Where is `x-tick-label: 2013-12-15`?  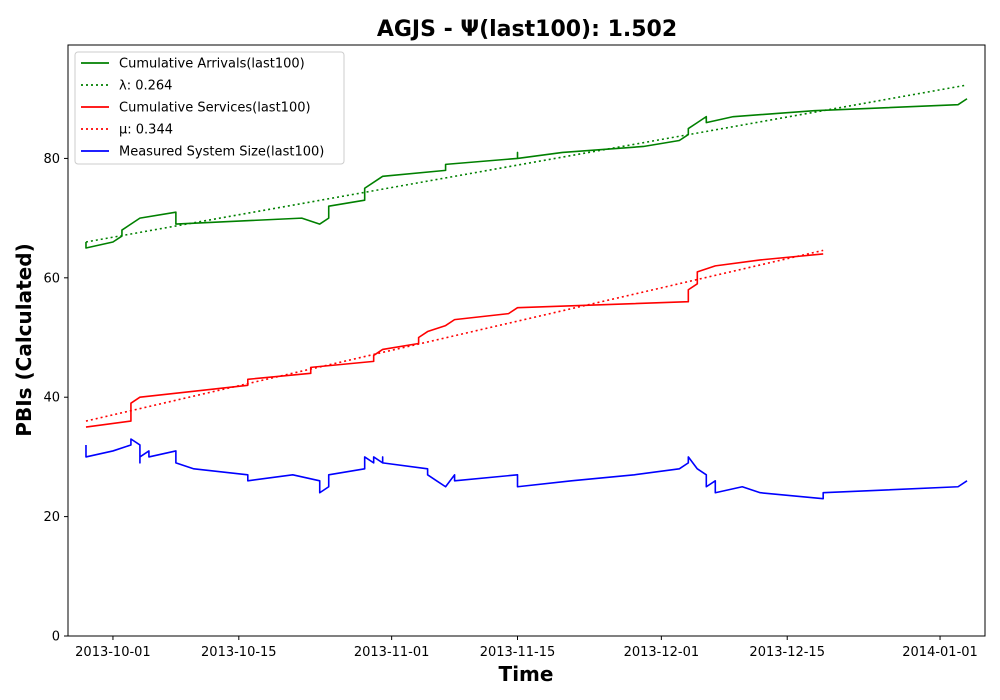
x-tick-label: 2013-12-15 is located at coordinates (787, 652).